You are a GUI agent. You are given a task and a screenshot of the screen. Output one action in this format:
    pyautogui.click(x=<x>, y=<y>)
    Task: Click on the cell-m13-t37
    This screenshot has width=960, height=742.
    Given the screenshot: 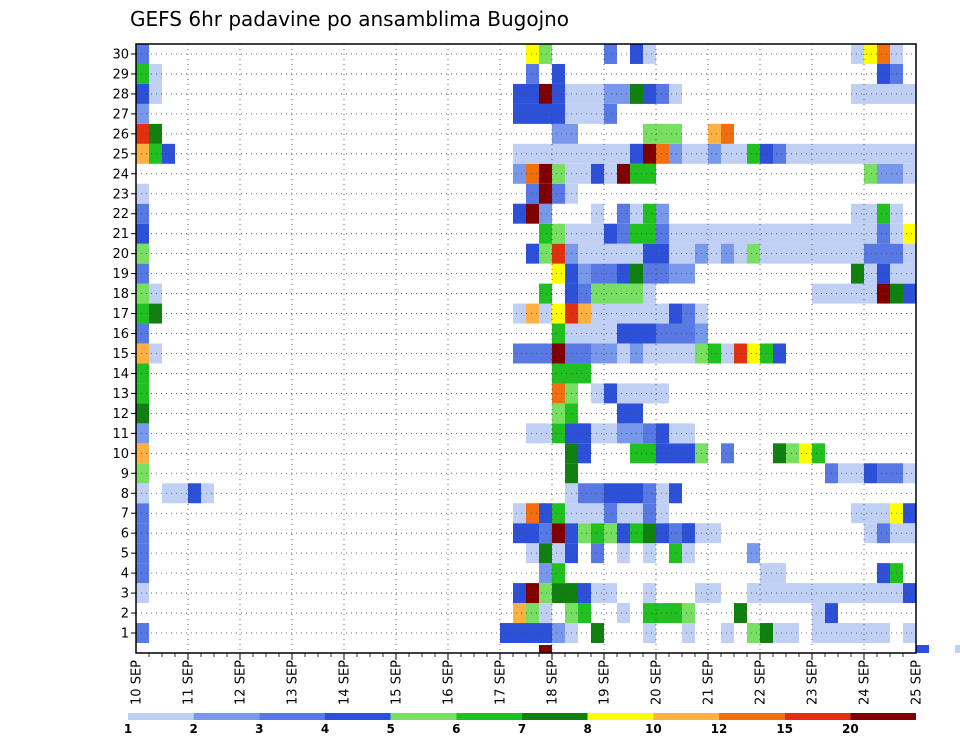 What is the action you would take?
    pyautogui.click(x=623, y=393)
    